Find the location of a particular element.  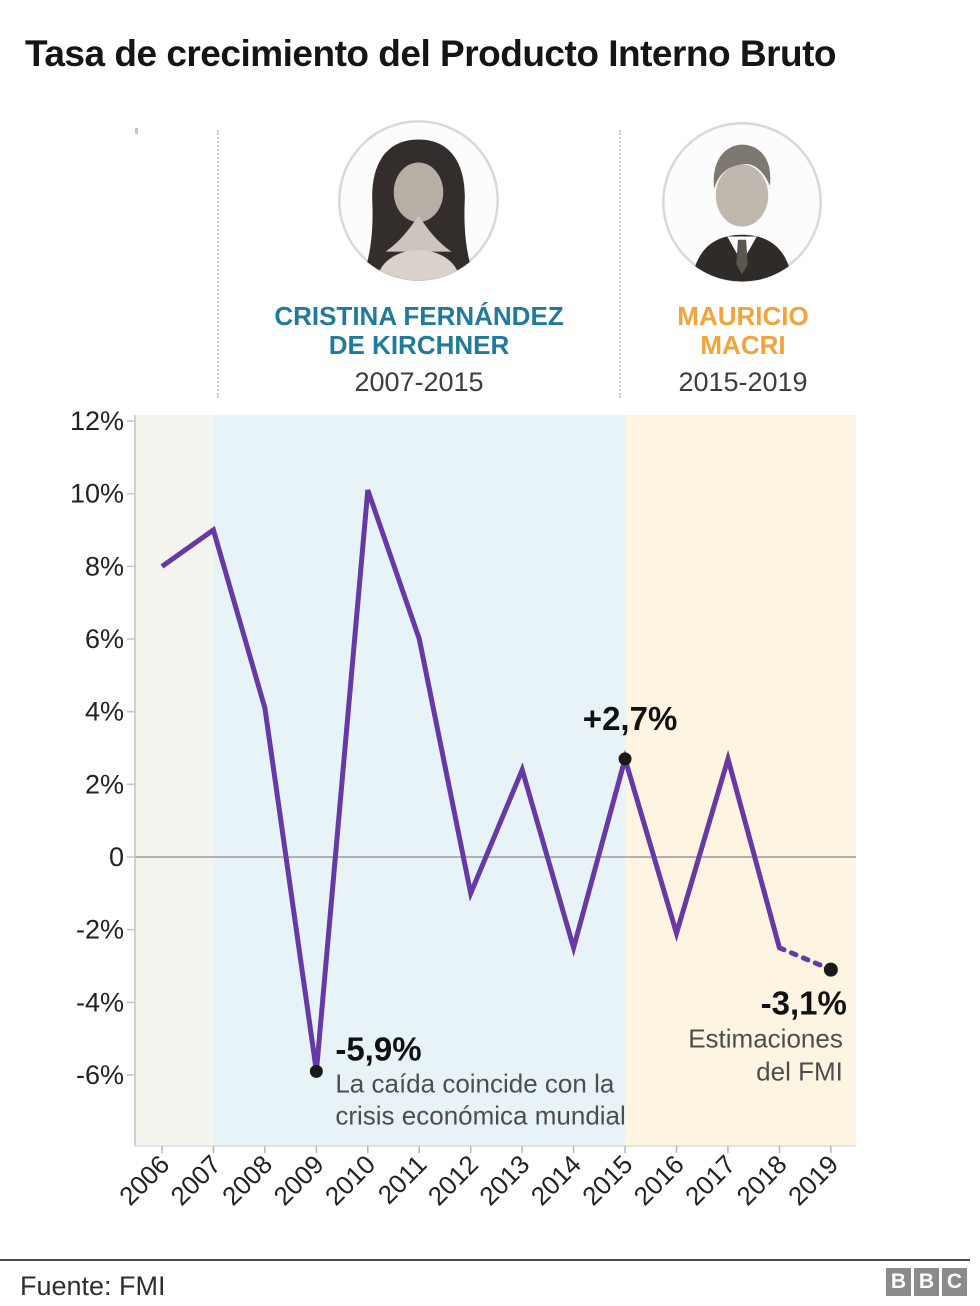

data-point-dot-2019 is located at coordinates (830, 969).